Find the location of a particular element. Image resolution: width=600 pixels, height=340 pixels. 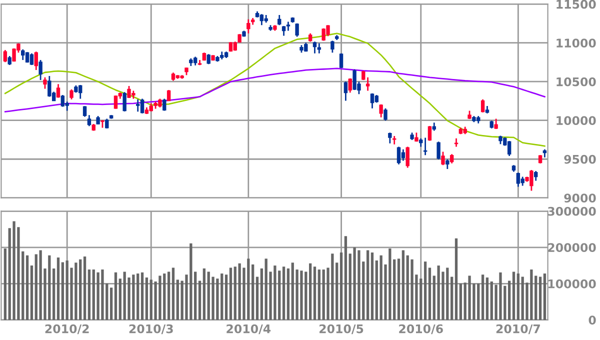

y-tick-label: 10000 is located at coordinates (576, 121).